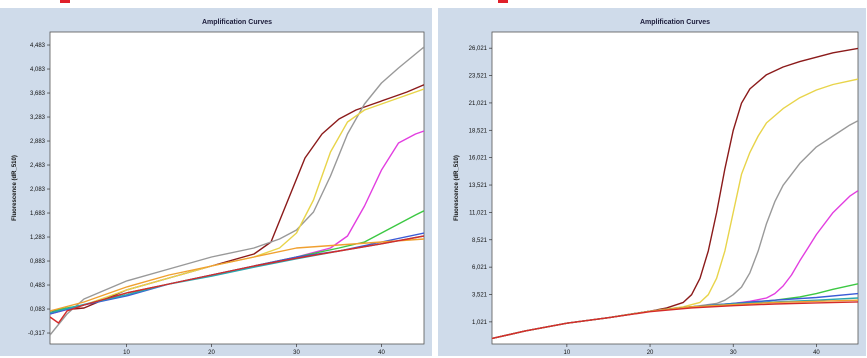 The height and width of the screenshot is (358, 867). Describe the element at coordinates (478, 49) in the screenshot. I see `y-tick-label: 26,021` at that location.